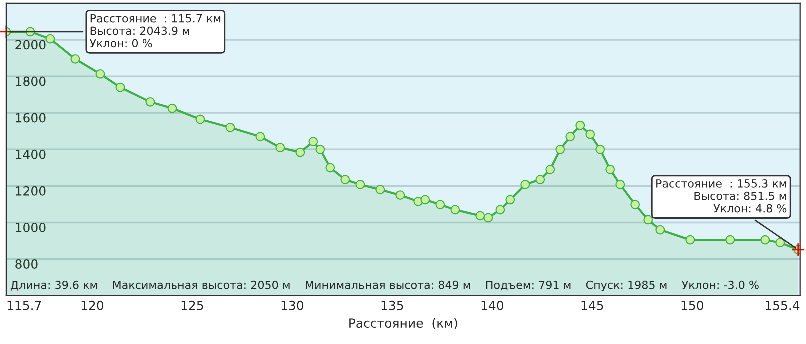 The height and width of the screenshot is (344, 806). I want to click on x-tick-label: 115.7, so click(25, 305).